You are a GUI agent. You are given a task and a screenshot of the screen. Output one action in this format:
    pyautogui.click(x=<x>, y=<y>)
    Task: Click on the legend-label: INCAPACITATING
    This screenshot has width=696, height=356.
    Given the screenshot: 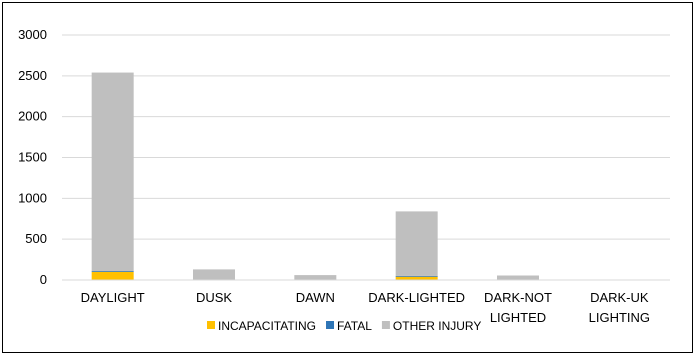 What is the action you would take?
    pyautogui.click(x=267, y=326)
    